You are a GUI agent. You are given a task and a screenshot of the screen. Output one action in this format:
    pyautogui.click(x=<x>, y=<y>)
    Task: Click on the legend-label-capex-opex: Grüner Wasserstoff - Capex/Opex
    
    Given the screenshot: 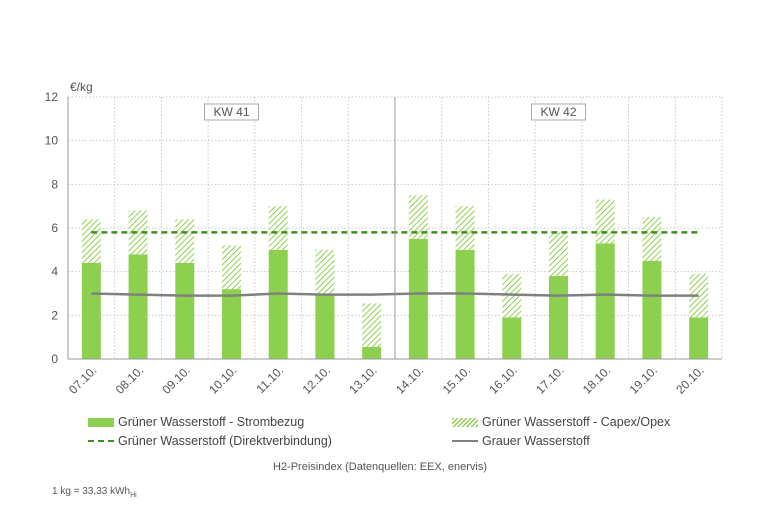 What is the action you would take?
    pyautogui.click(x=576, y=422)
    